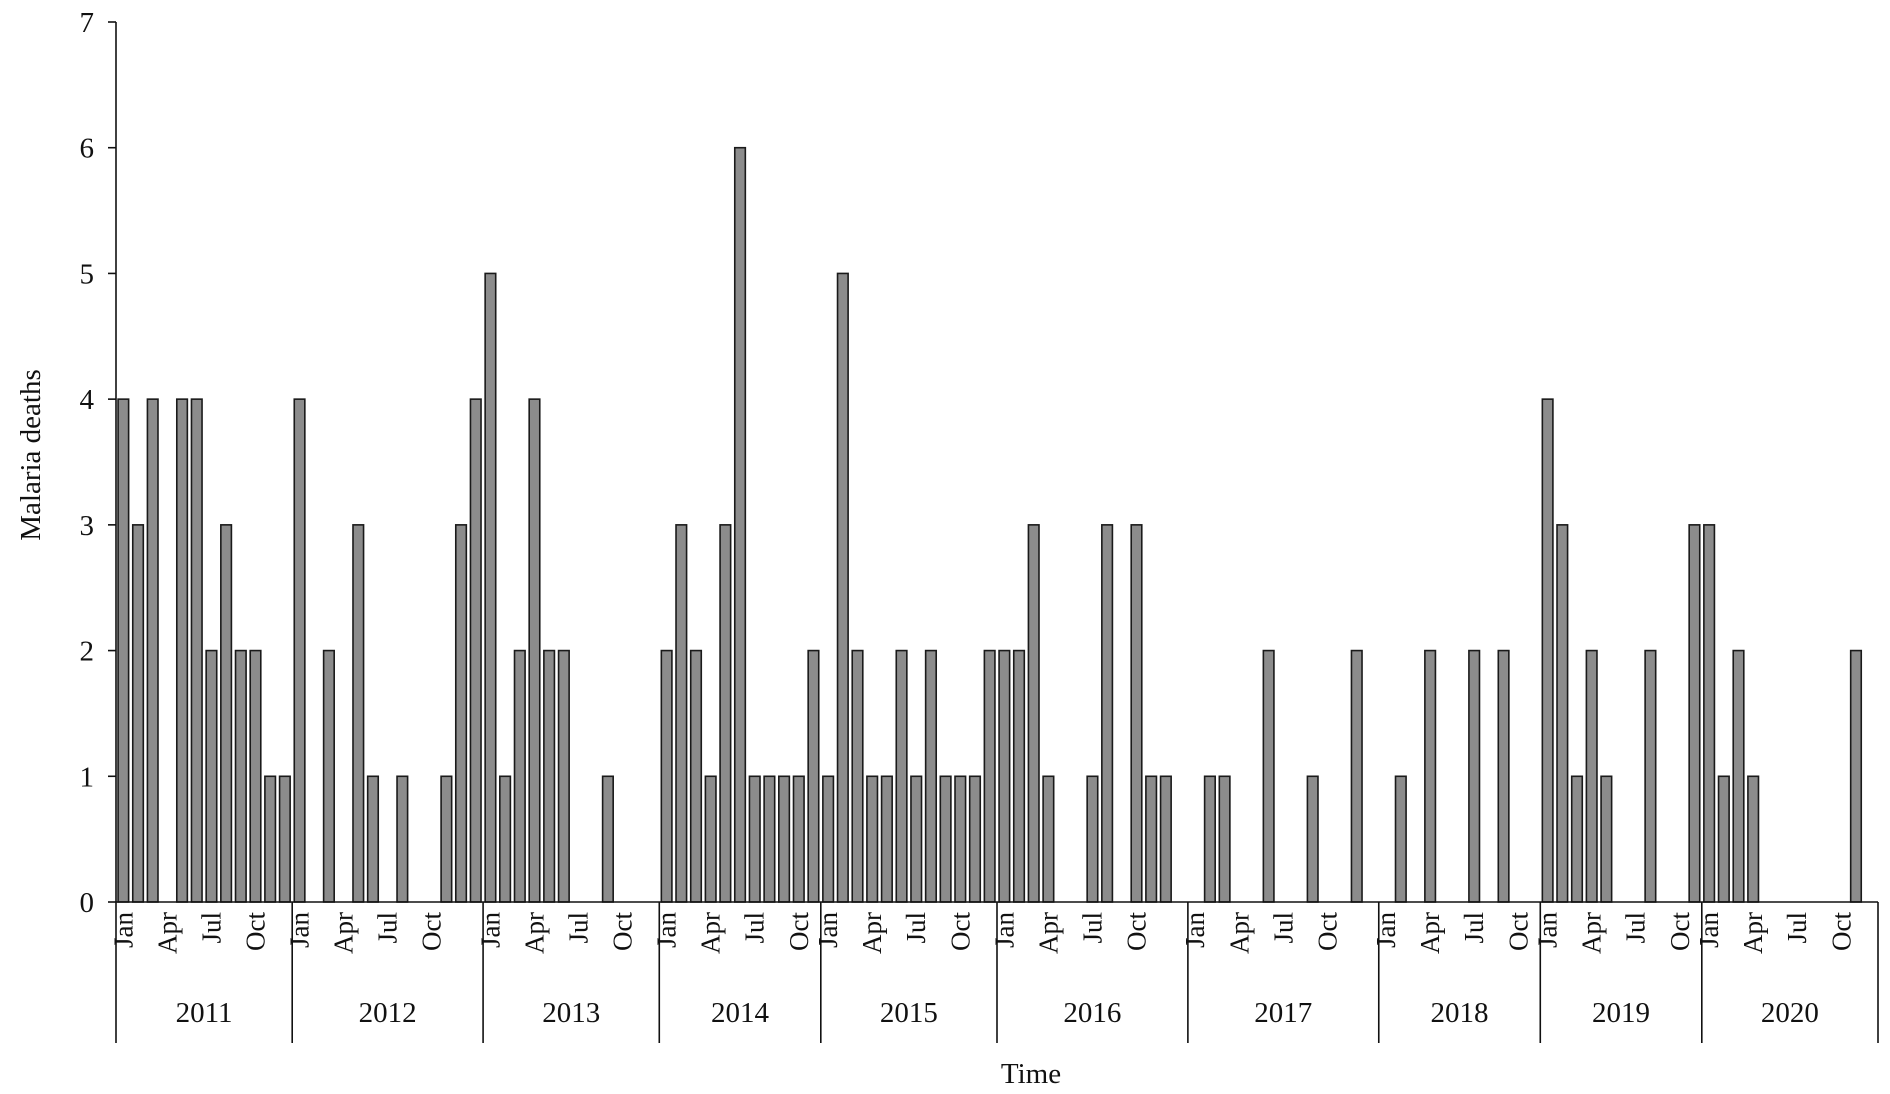  I want to click on month-label-2013-oct: Oct, so click(623, 931).